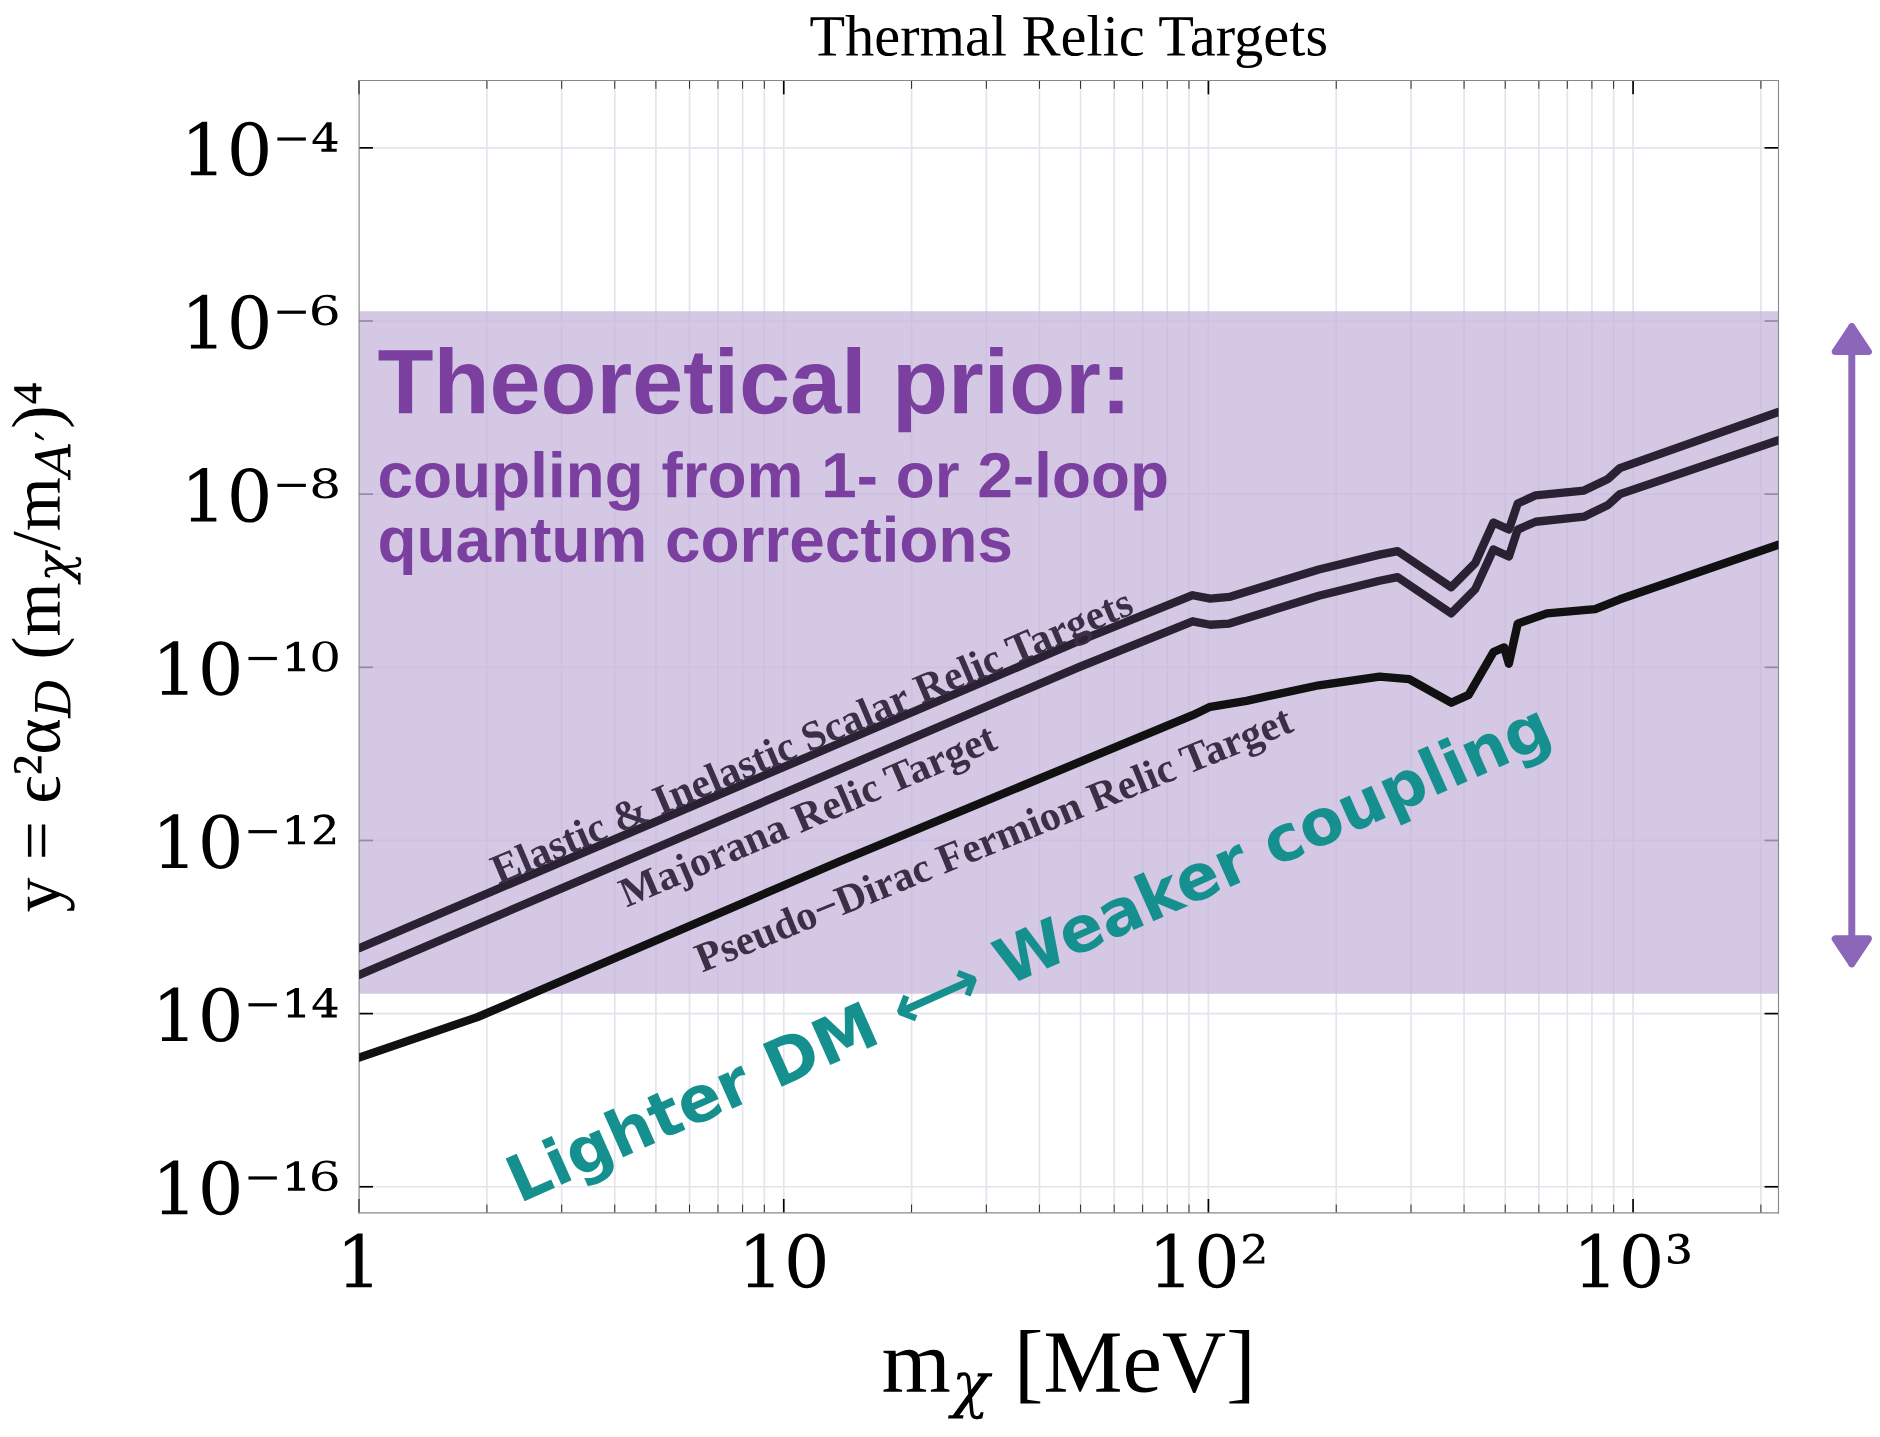  Describe the element at coordinates (1210, 1261) in the screenshot. I see `x-tick-label: 10²` at that location.